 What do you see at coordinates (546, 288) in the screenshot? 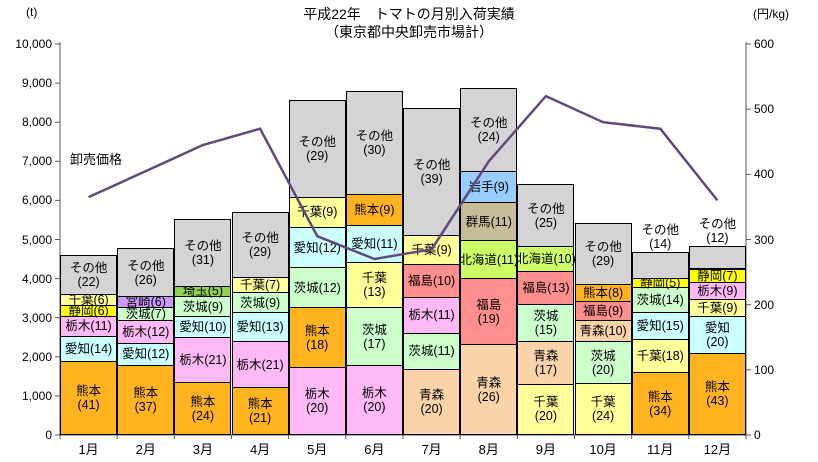
I see `bar-segment-label: 福島(13)` at bounding box center [546, 288].